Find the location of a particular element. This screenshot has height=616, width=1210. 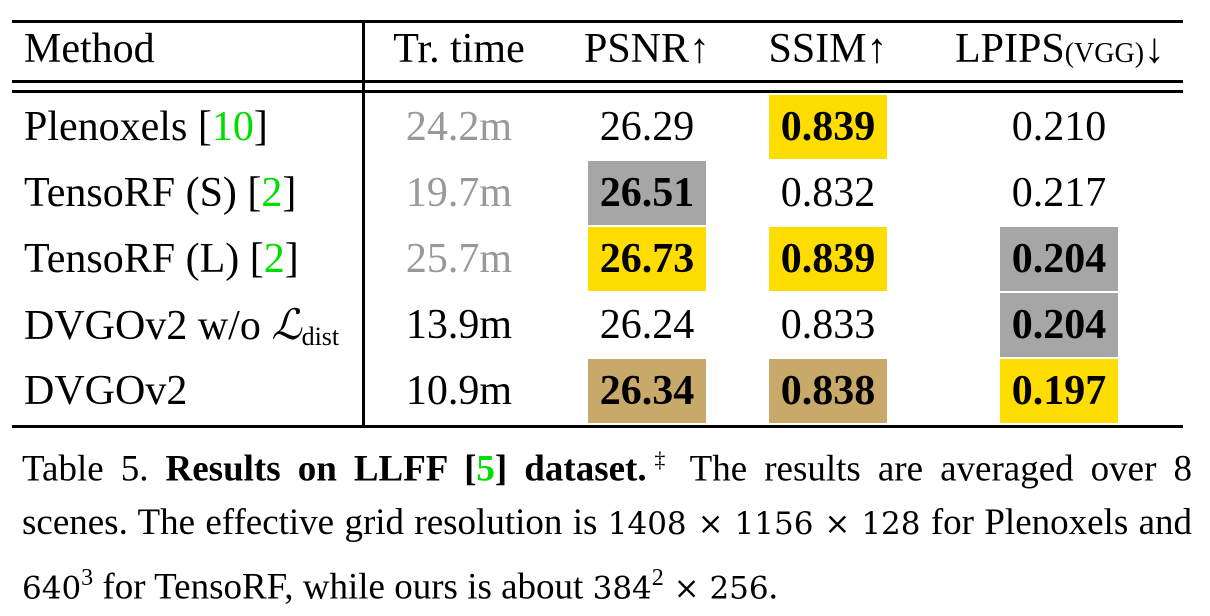

psnr-highlighted-value: 26.51 is located at coordinates (647, 193).